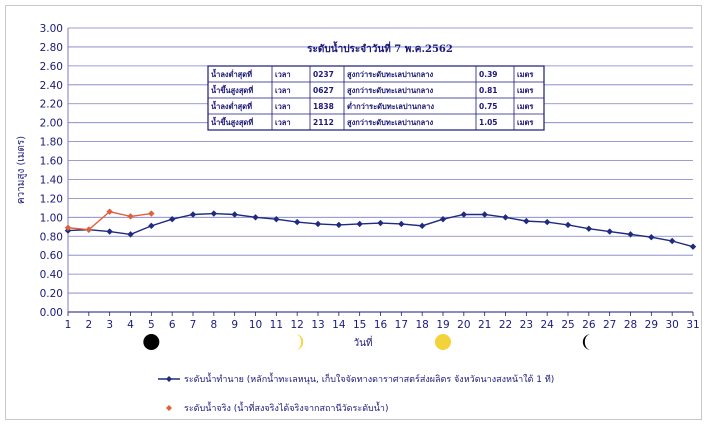 The image size is (707, 425). I want to click on table-cell: 0627, so click(323, 90).